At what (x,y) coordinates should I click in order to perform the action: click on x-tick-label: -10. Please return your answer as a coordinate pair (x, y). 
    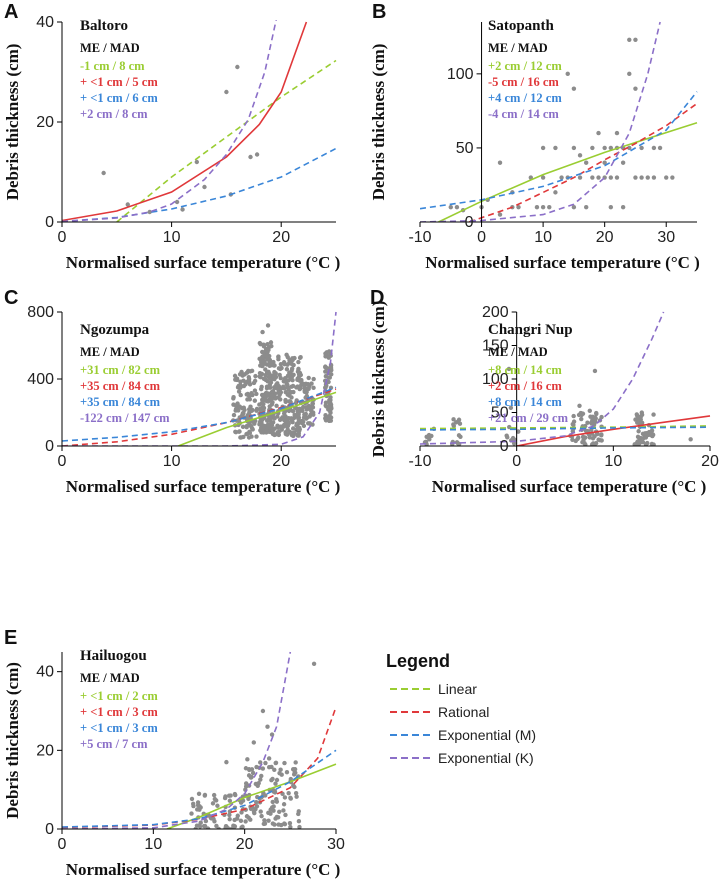
    Looking at the image, I should click on (419, 461).